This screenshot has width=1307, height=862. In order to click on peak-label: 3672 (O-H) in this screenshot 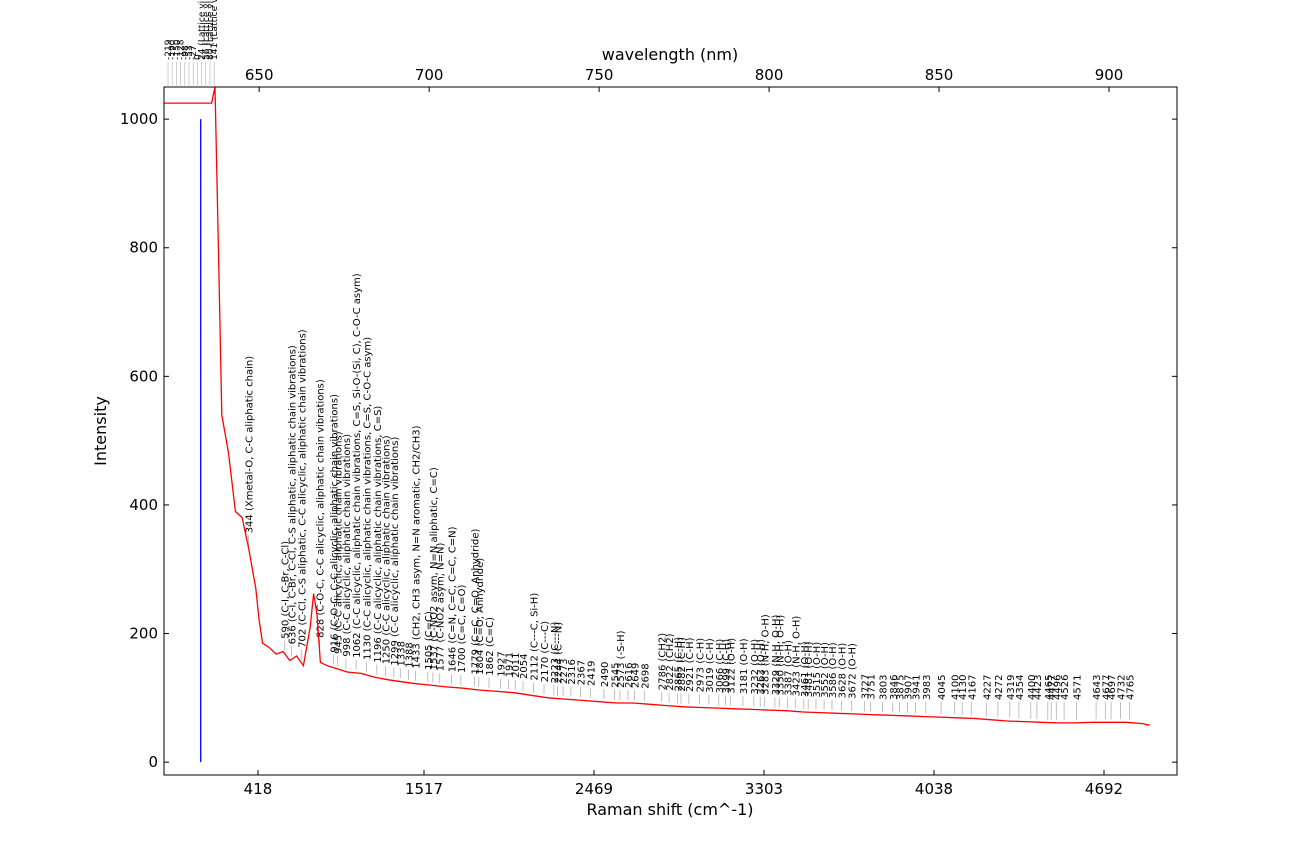, I will do `click(853, 671)`.